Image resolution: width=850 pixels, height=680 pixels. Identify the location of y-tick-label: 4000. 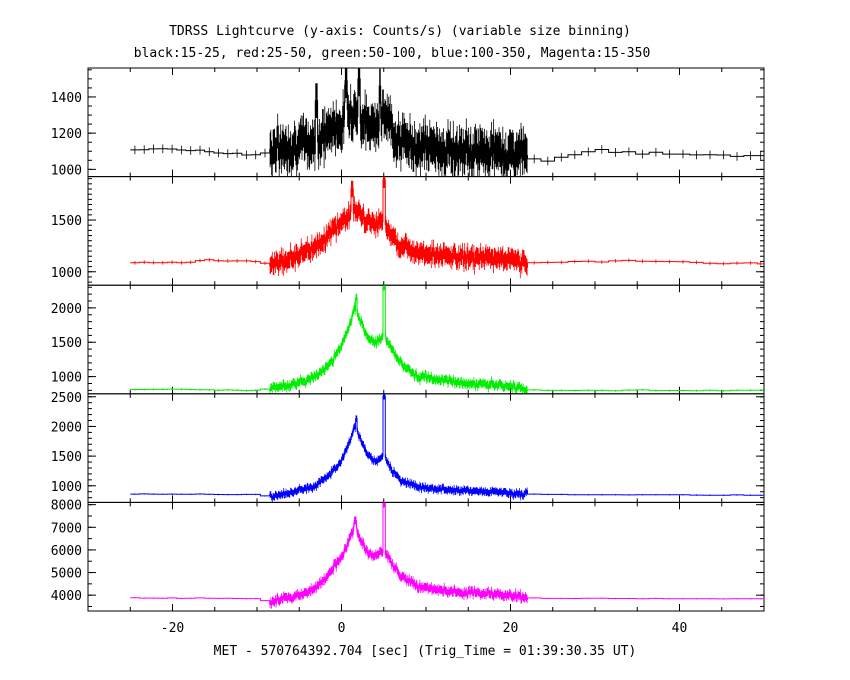
(66, 596).